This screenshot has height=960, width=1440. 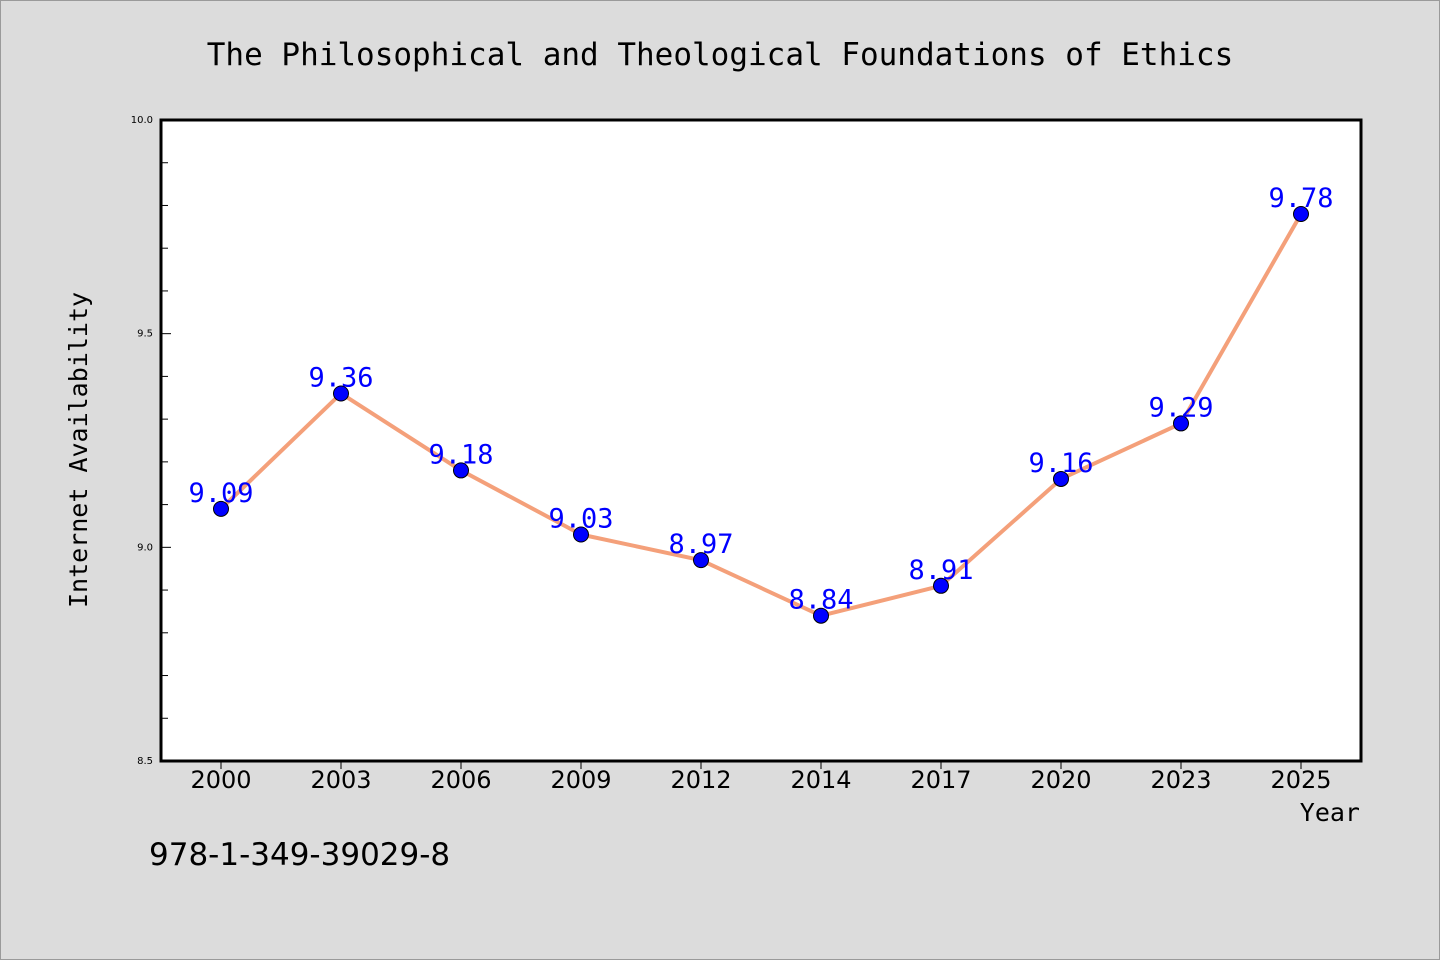 What do you see at coordinates (1060, 780) in the screenshot?
I see `x-tick-label: 2020` at bounding box center [1060, 780].